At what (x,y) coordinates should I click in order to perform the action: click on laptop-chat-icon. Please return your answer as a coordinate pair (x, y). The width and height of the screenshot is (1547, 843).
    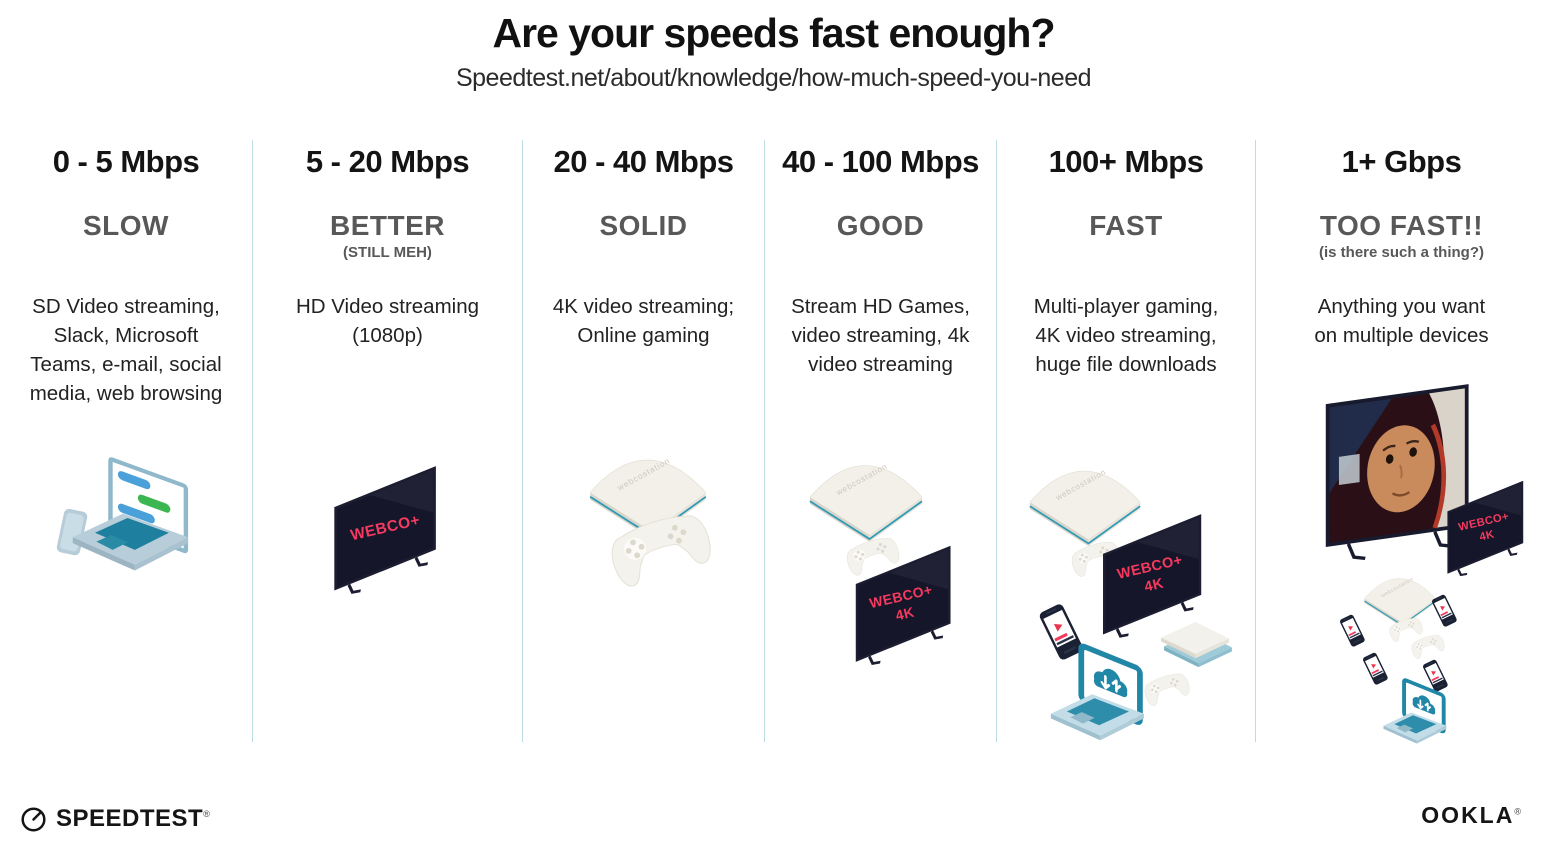
    Looking at the image, I should click on (121, 513).